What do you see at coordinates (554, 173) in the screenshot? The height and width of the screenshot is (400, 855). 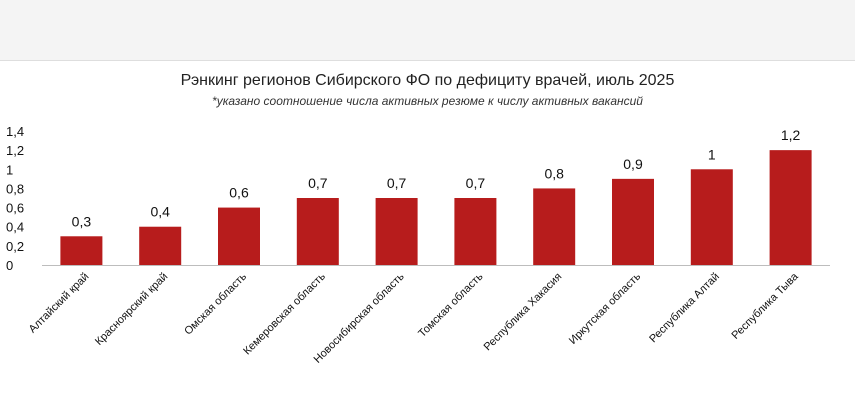 I see `data-label: 0,8` at bounding box center [554, 173].